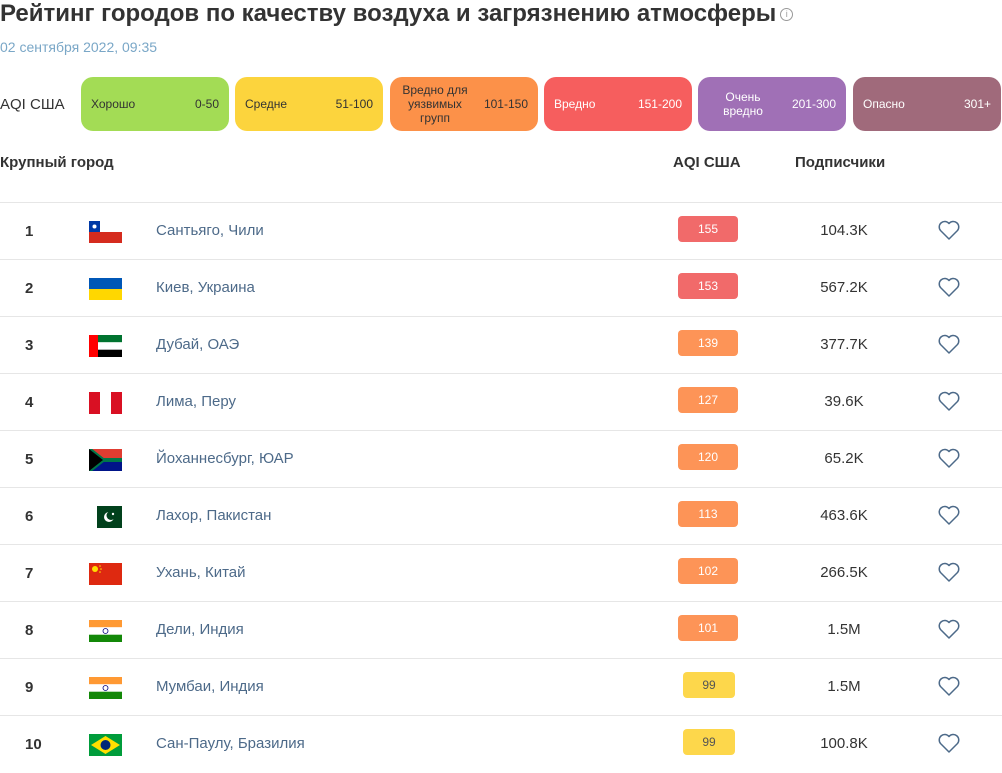 Image resolution: width=1002 pixels, height=773 pixels. What do you see at coordinates (743, 104) in the screenshot?
I see `legend-name: Очень вредно` at bounding box center [743, 104].